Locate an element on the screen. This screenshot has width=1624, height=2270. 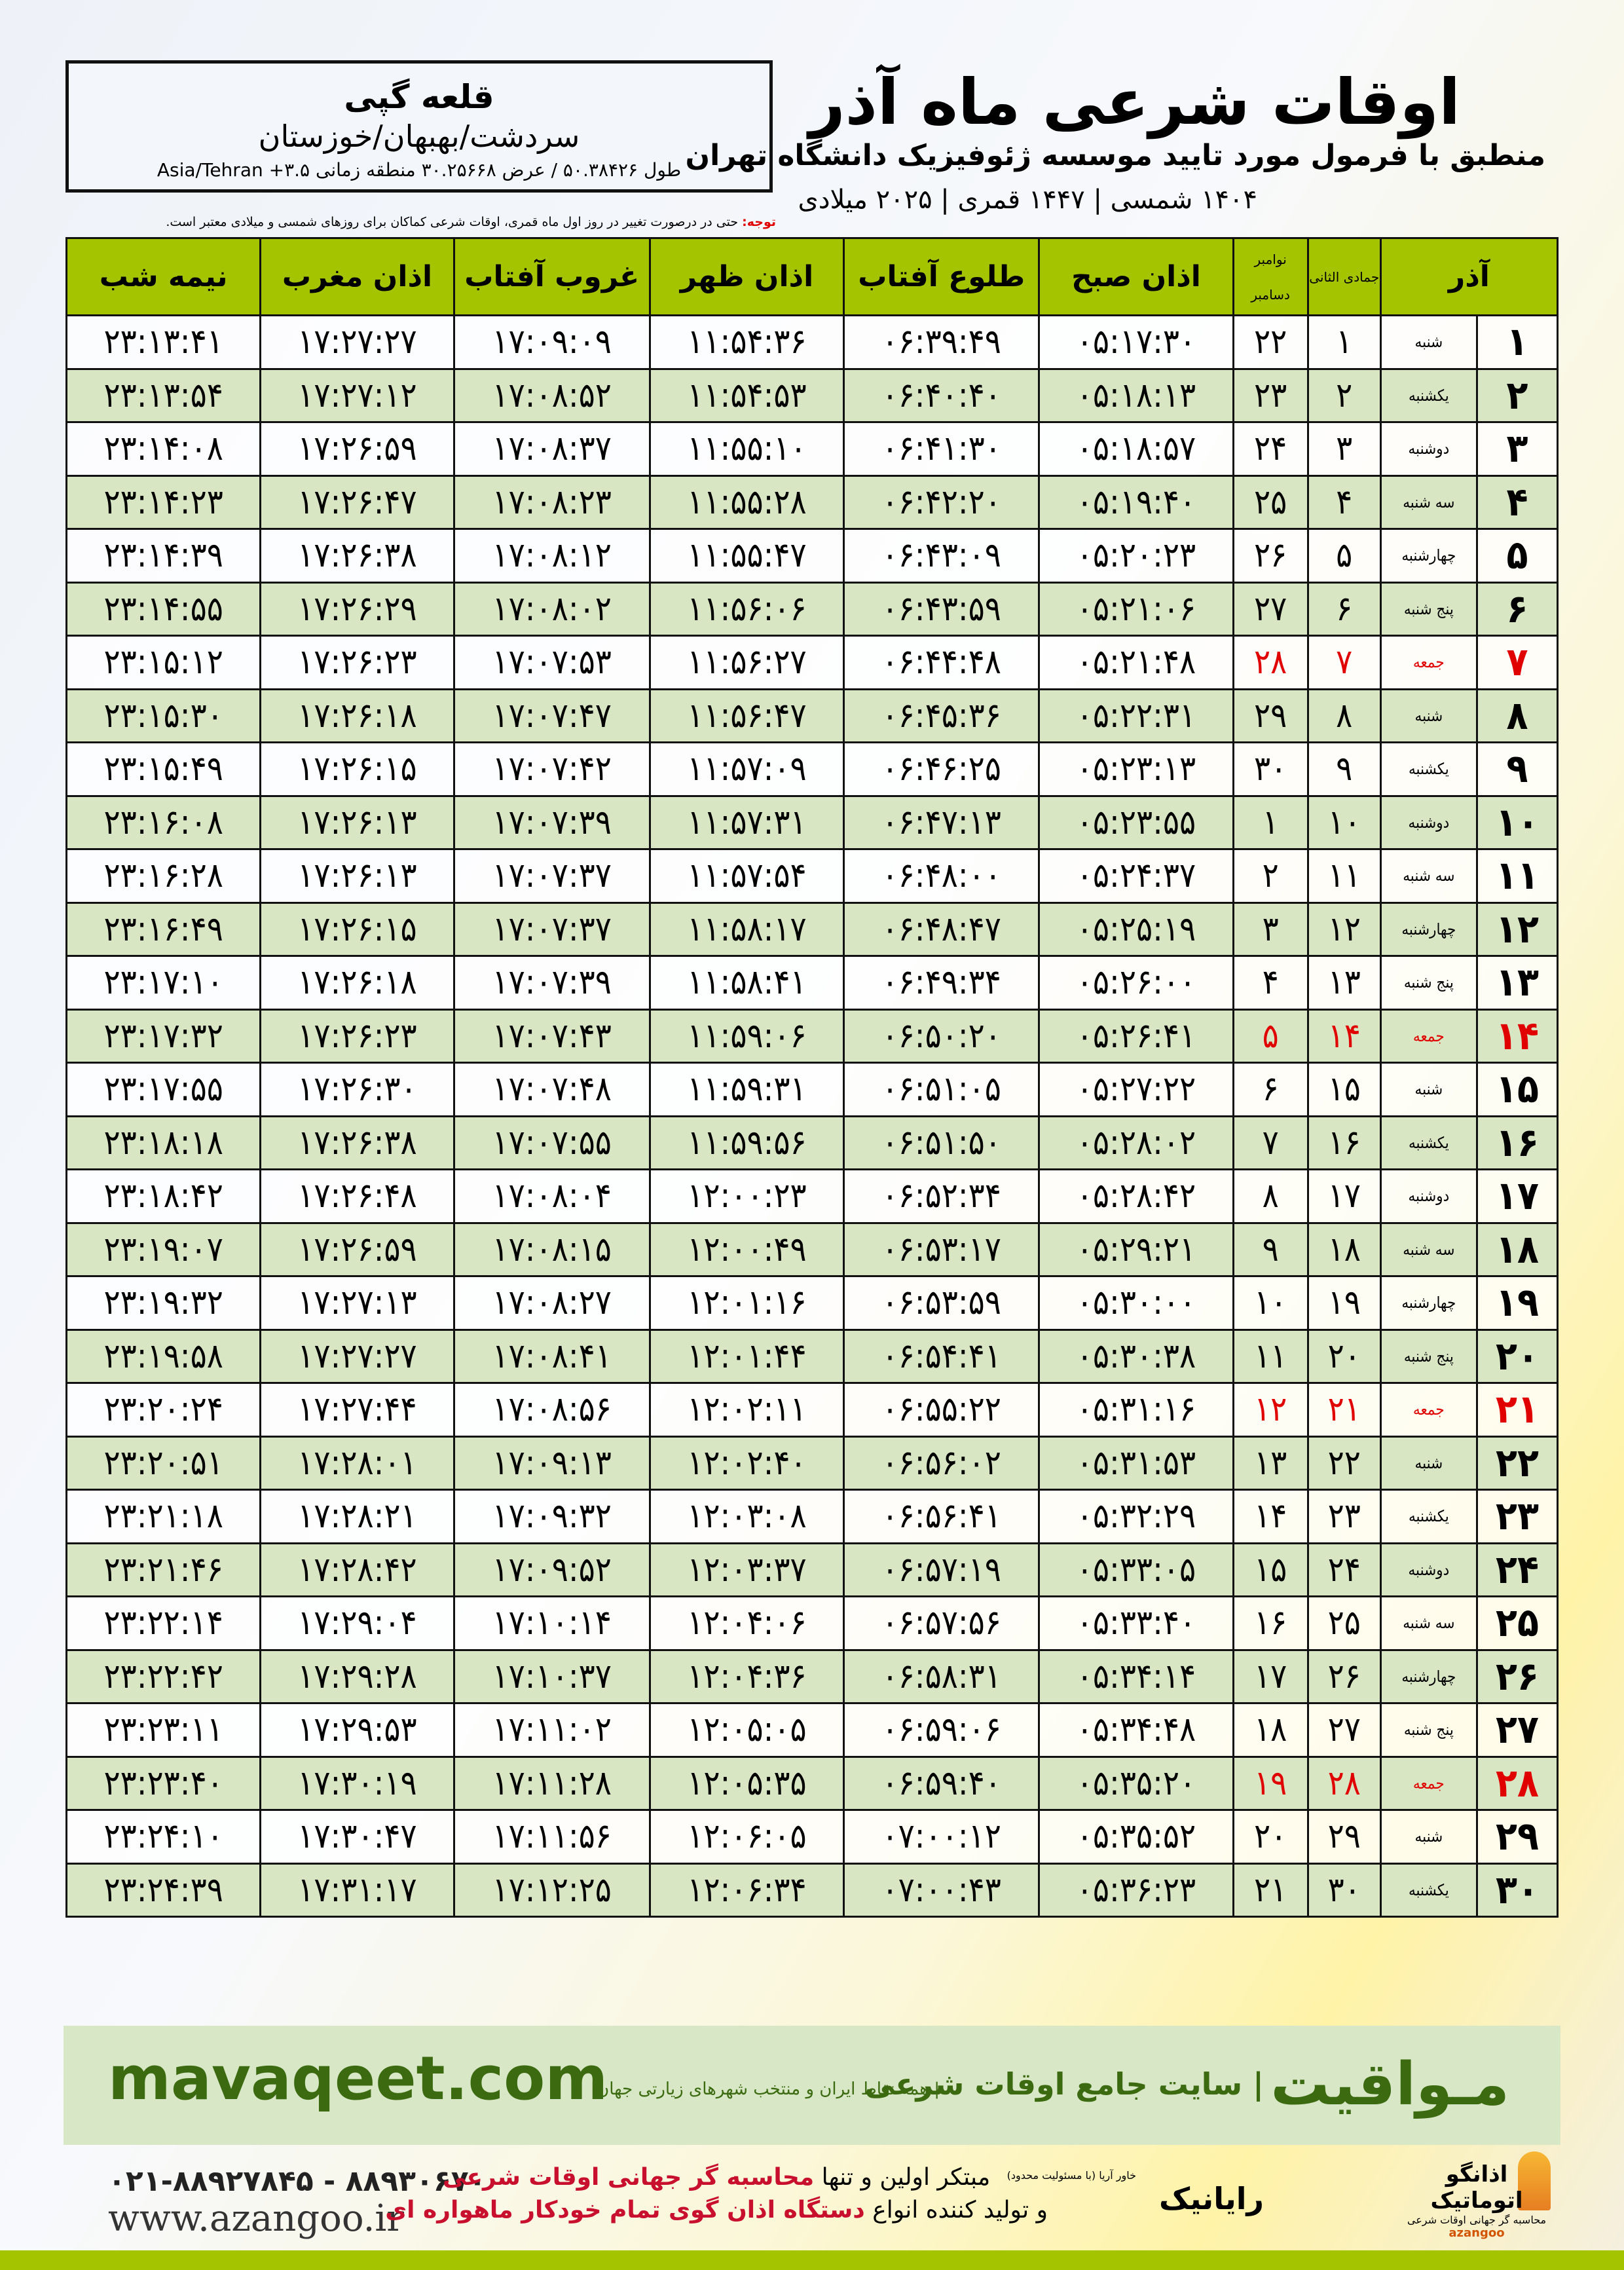
gregorian-day: ۲۱ is located at coordinates (1270, 1890).